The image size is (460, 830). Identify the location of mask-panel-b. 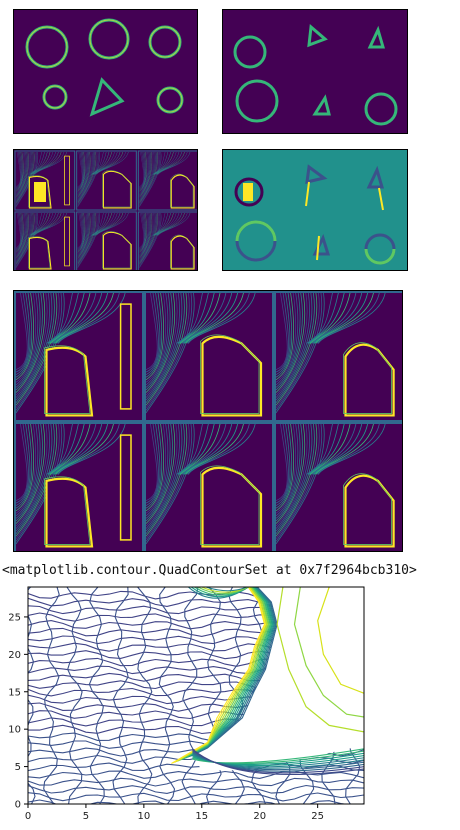
(315, 71).